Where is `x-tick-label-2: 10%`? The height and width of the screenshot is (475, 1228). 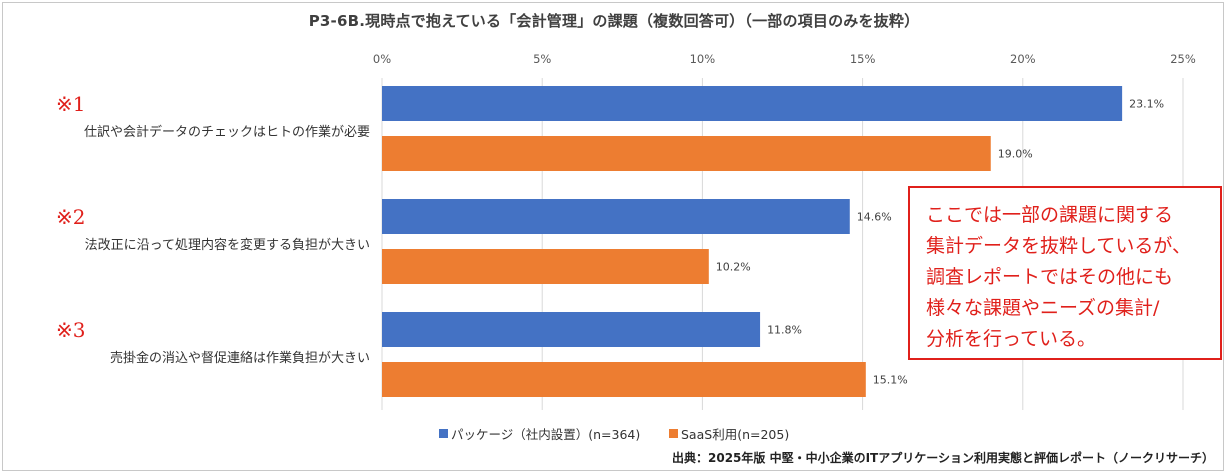
x-tick-label-2: 10% is located at coordinates (703, 59).